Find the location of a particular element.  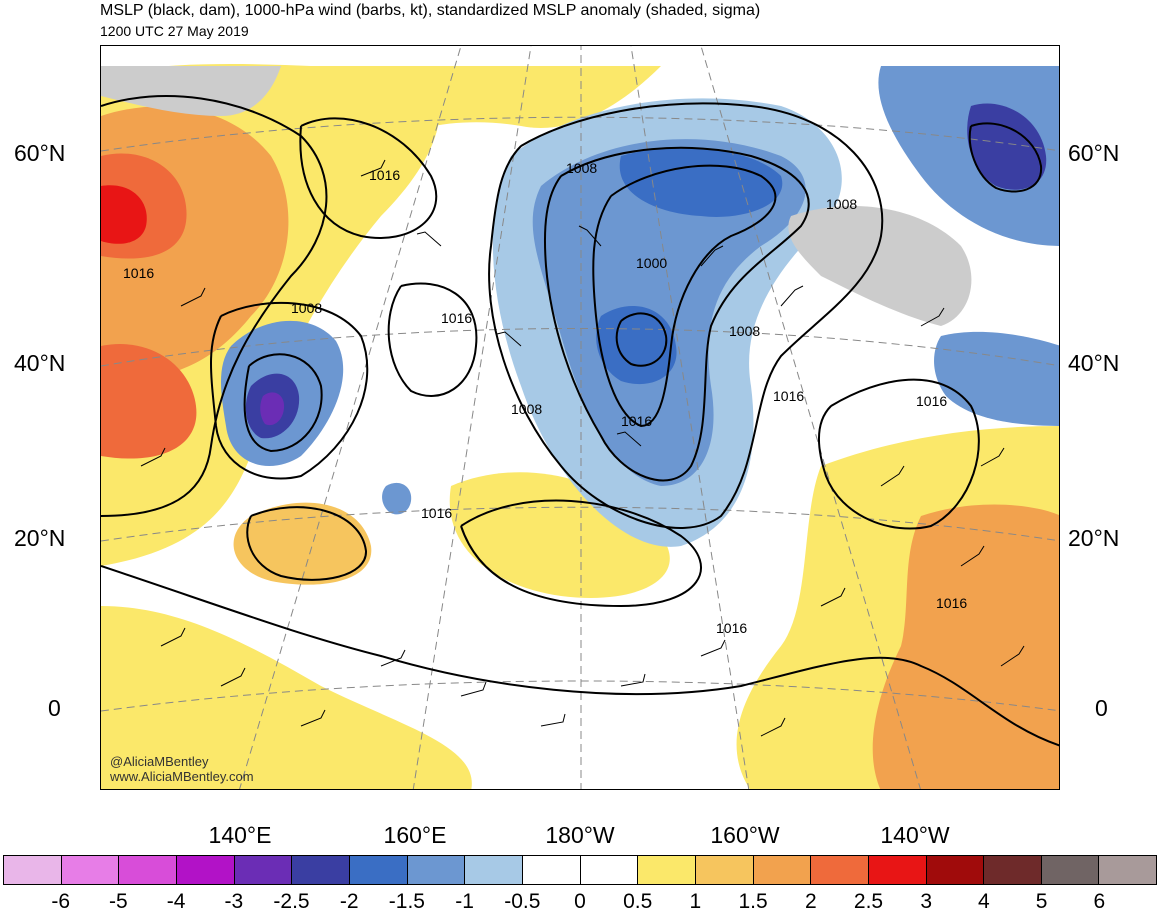

colorbar-tick-label: 6 is located at coordinates (1099, 901).